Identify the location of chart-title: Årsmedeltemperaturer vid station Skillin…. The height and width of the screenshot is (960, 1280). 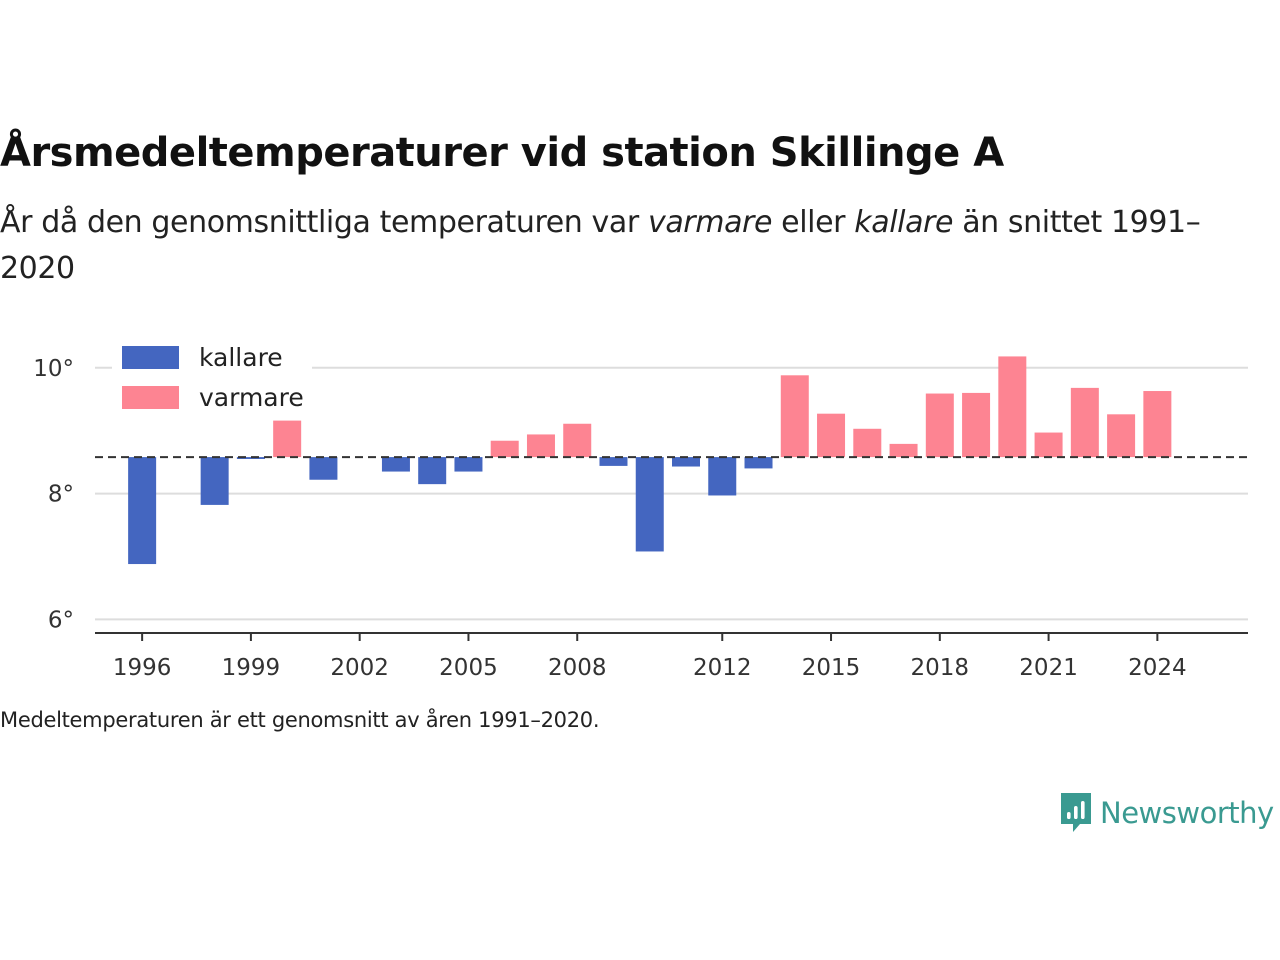
(502, 153).